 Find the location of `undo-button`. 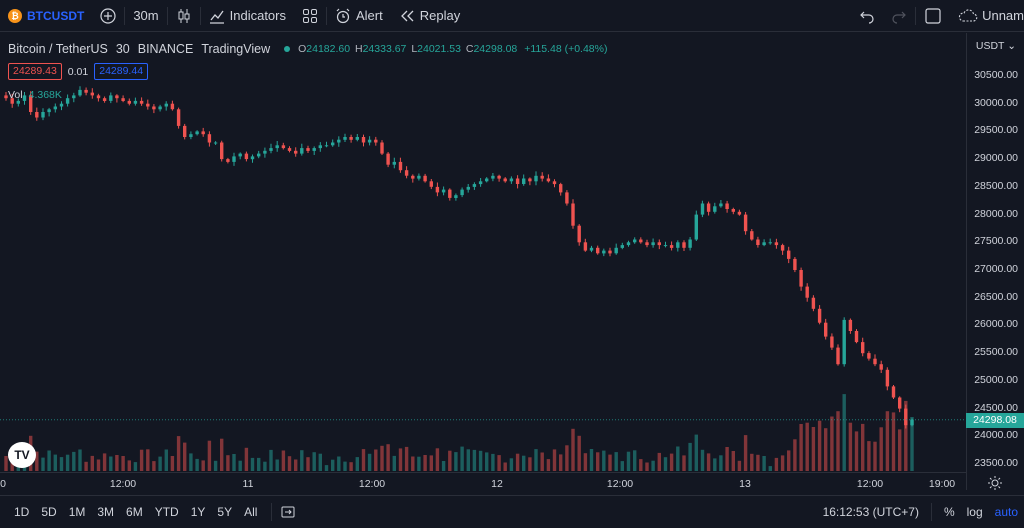

undo-button is located at coordinates (867, 16).